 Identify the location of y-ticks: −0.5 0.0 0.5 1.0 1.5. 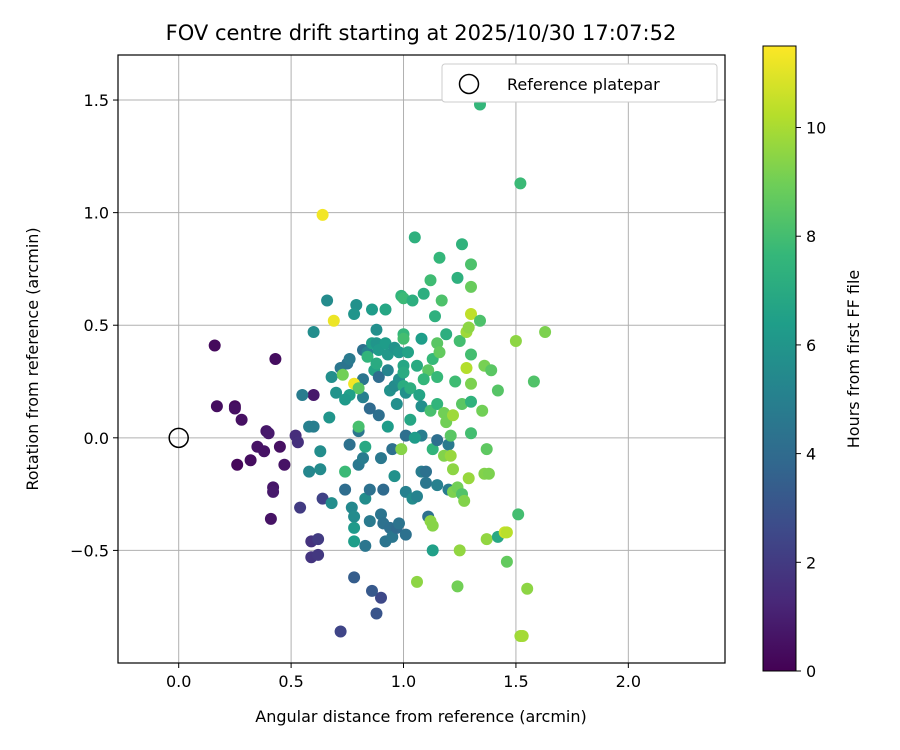
(94, 325).